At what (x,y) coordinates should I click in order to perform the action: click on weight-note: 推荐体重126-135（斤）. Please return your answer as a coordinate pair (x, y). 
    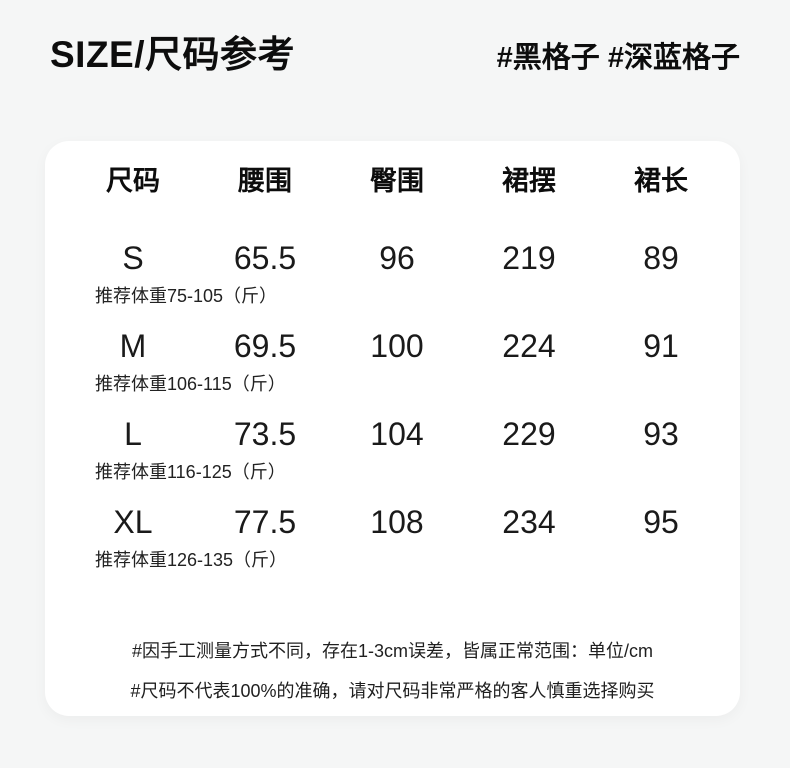
    Looking at the image, I should click on (191, 559).